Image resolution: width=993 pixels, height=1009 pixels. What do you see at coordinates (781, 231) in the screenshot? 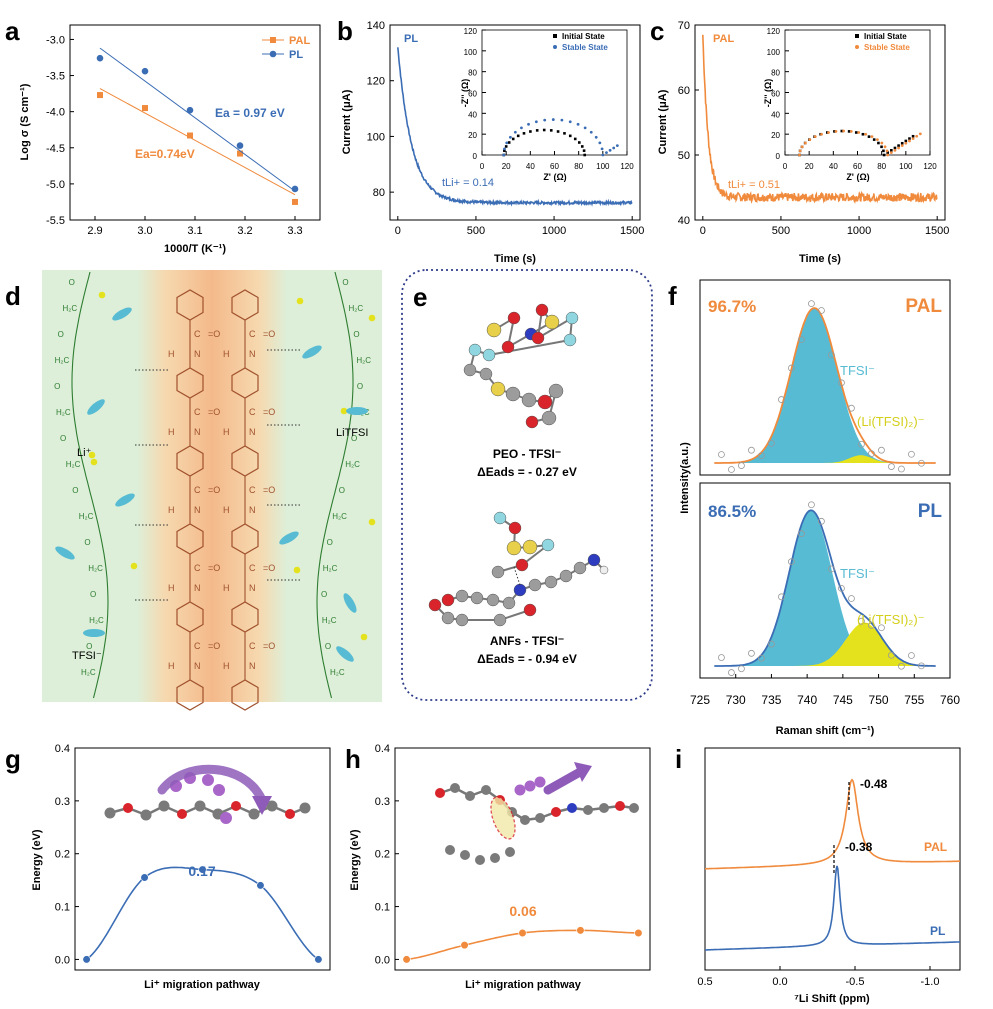
I see `x-tick-label: 500` at bounding box center [781, 231].